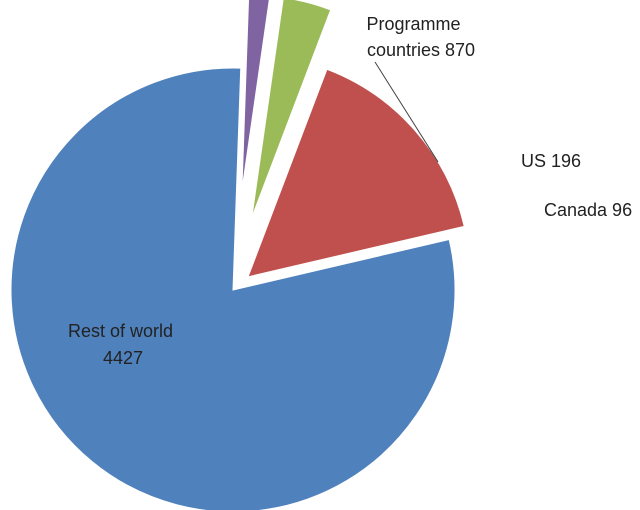 This screenshot has height=510, width=640. Describe the element at coordinates (421, 50) in the screenshot. I see `label-line: countries 870` at that location.